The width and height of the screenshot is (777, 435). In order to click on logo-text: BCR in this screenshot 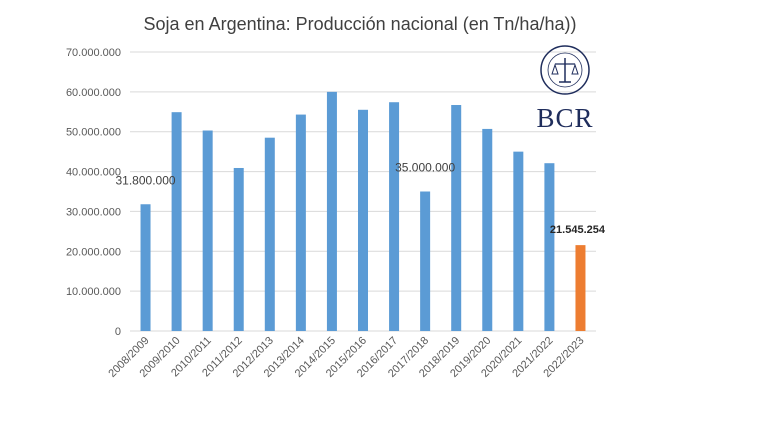, I will do `click(565, 118)`.